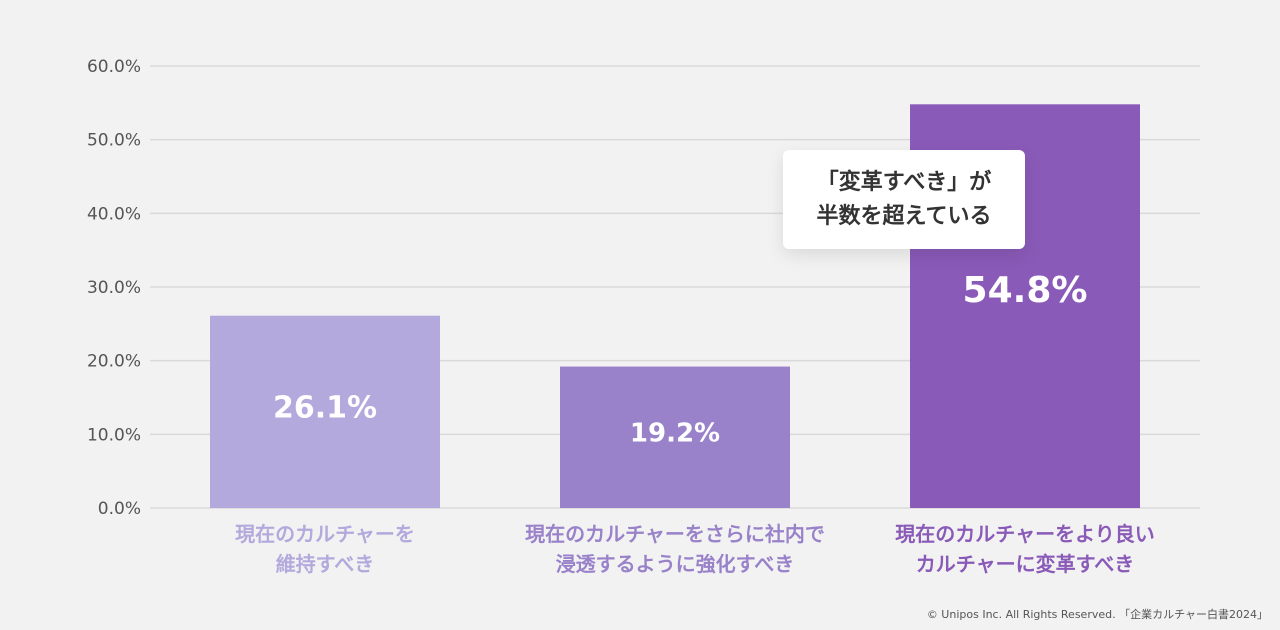 This screenshot has width=1280, height=630. What do you see at coordinates (1024, 534) in the screenshot?
I see `category-label: 現在のカルチャーをより良い` at bounding box center [1024, 534].